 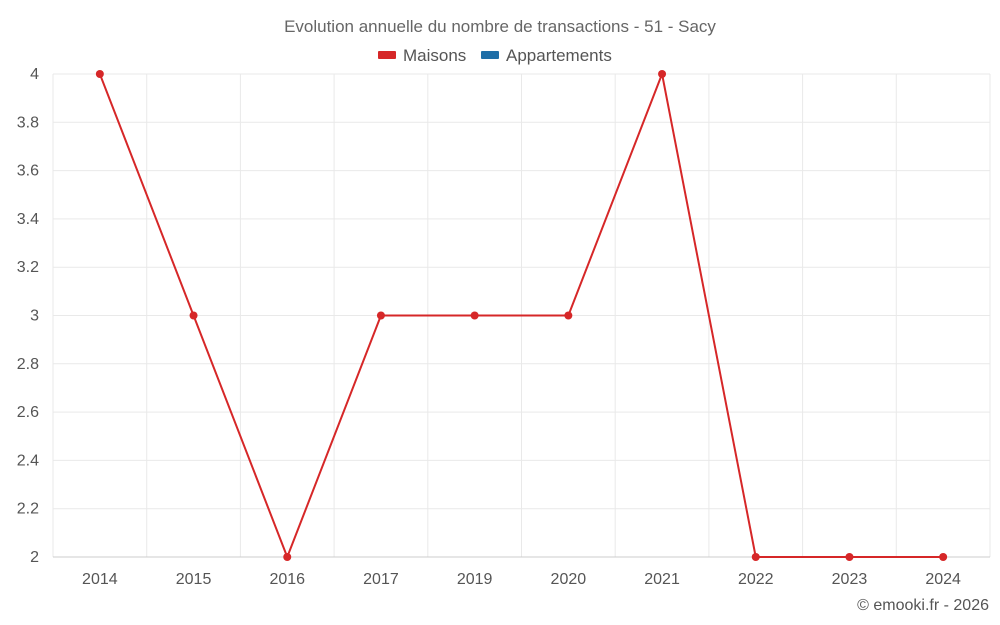 I want to click on legend-label-maisons: Maisons, so click(x=434, y=55).